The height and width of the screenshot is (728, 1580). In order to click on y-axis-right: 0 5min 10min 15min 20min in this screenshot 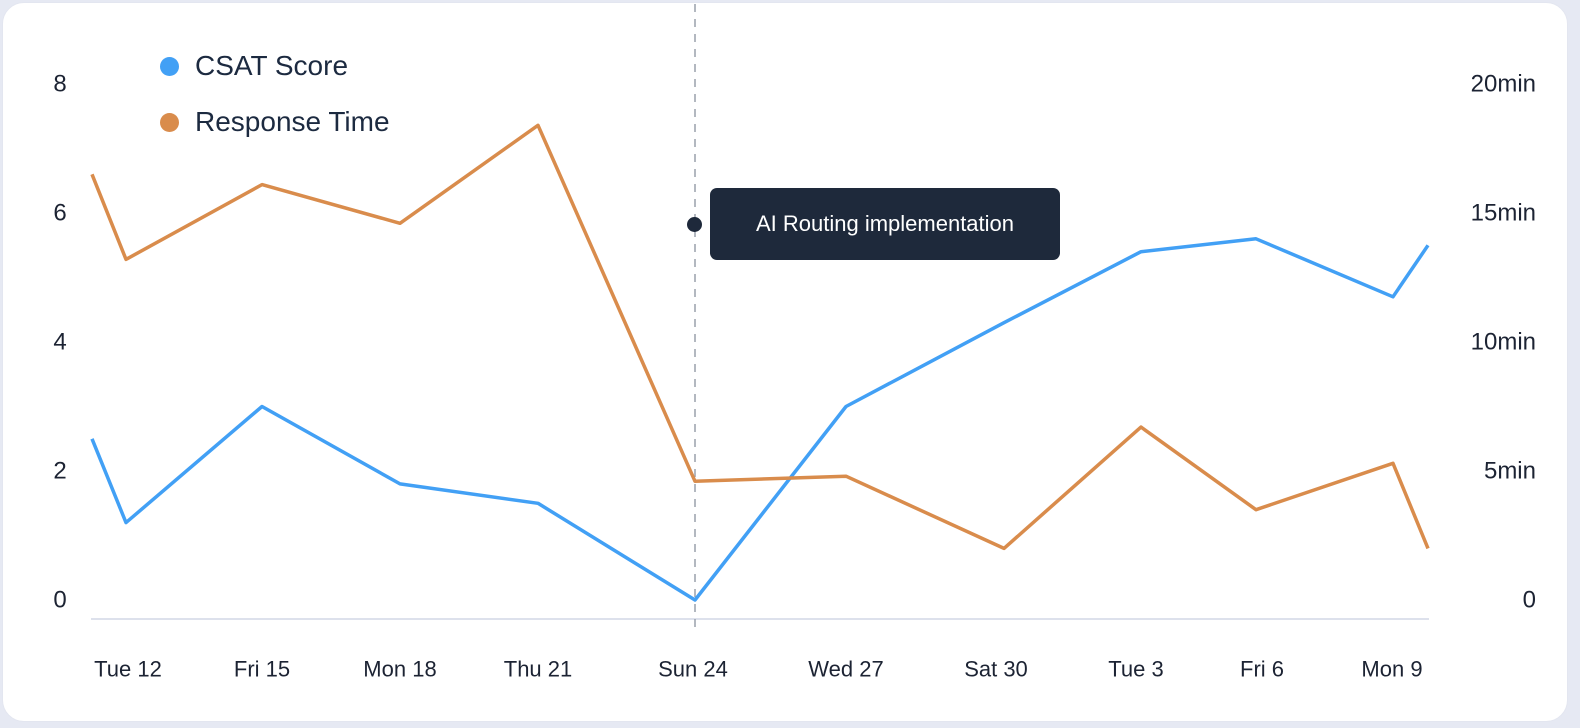, I will do `click(1503, 342)`.